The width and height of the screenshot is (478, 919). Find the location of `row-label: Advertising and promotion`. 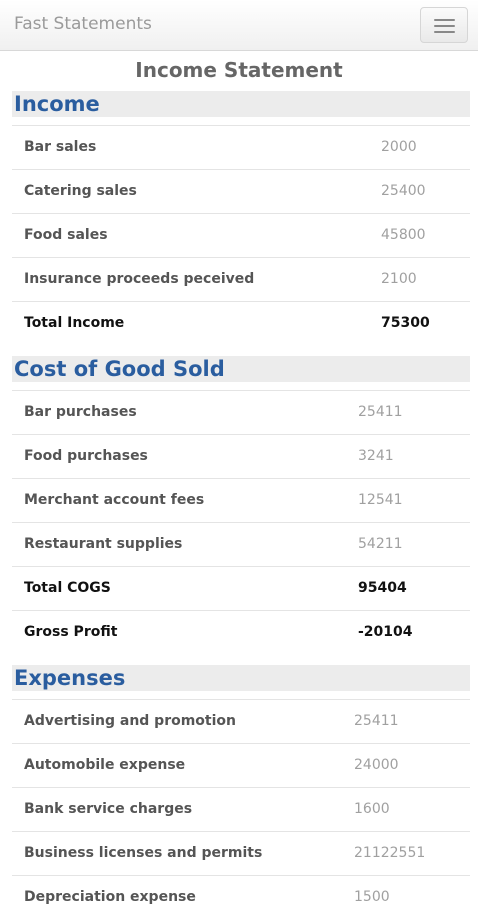

row-label: Advertising and promotion is located at coordinates (130, 721).